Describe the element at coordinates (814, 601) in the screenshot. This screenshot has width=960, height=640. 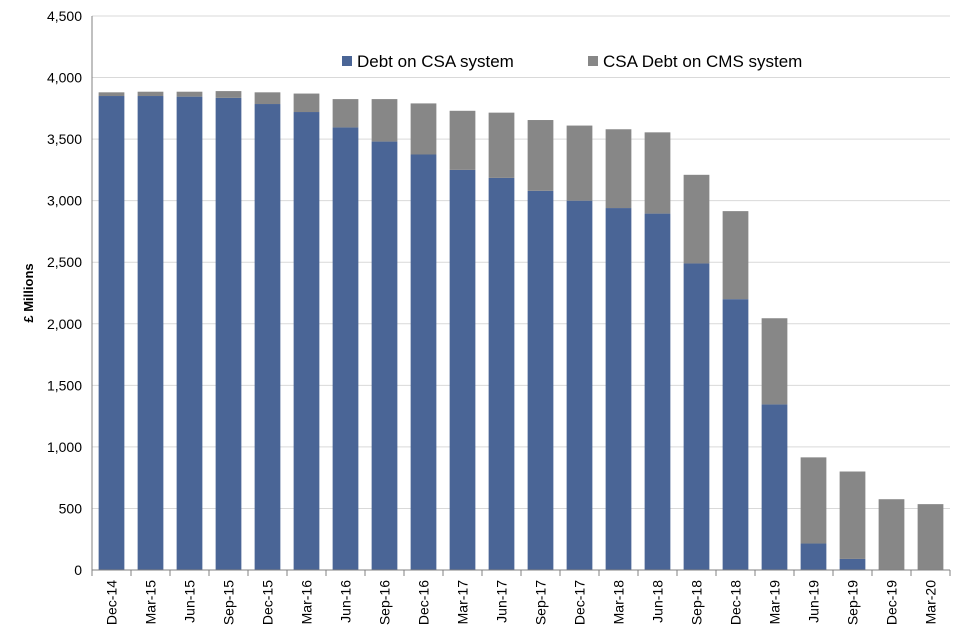
I see `x-tick-label: Jun-19` at that location.